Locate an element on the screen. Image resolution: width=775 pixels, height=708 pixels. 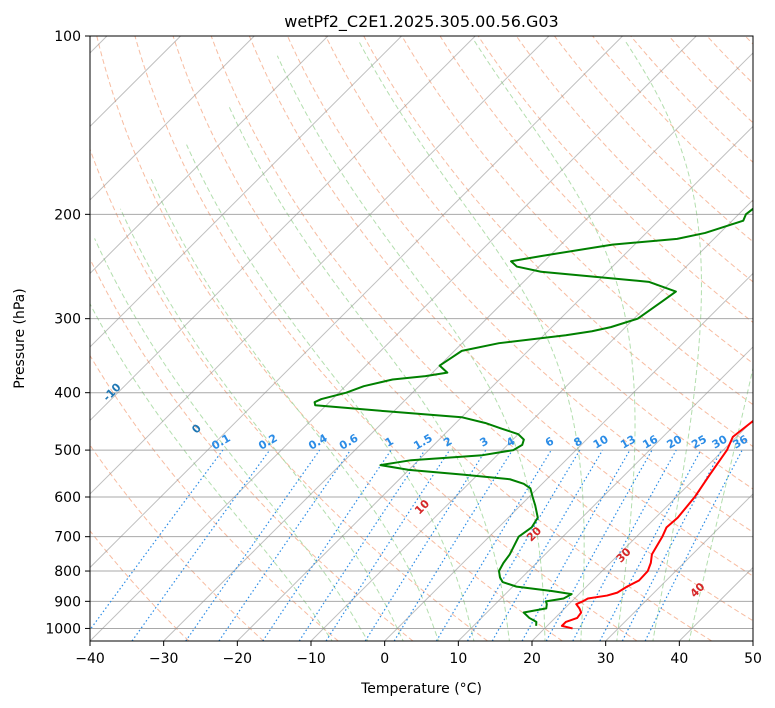
x-tick-label: −30 is located at coordinates (164, 659).